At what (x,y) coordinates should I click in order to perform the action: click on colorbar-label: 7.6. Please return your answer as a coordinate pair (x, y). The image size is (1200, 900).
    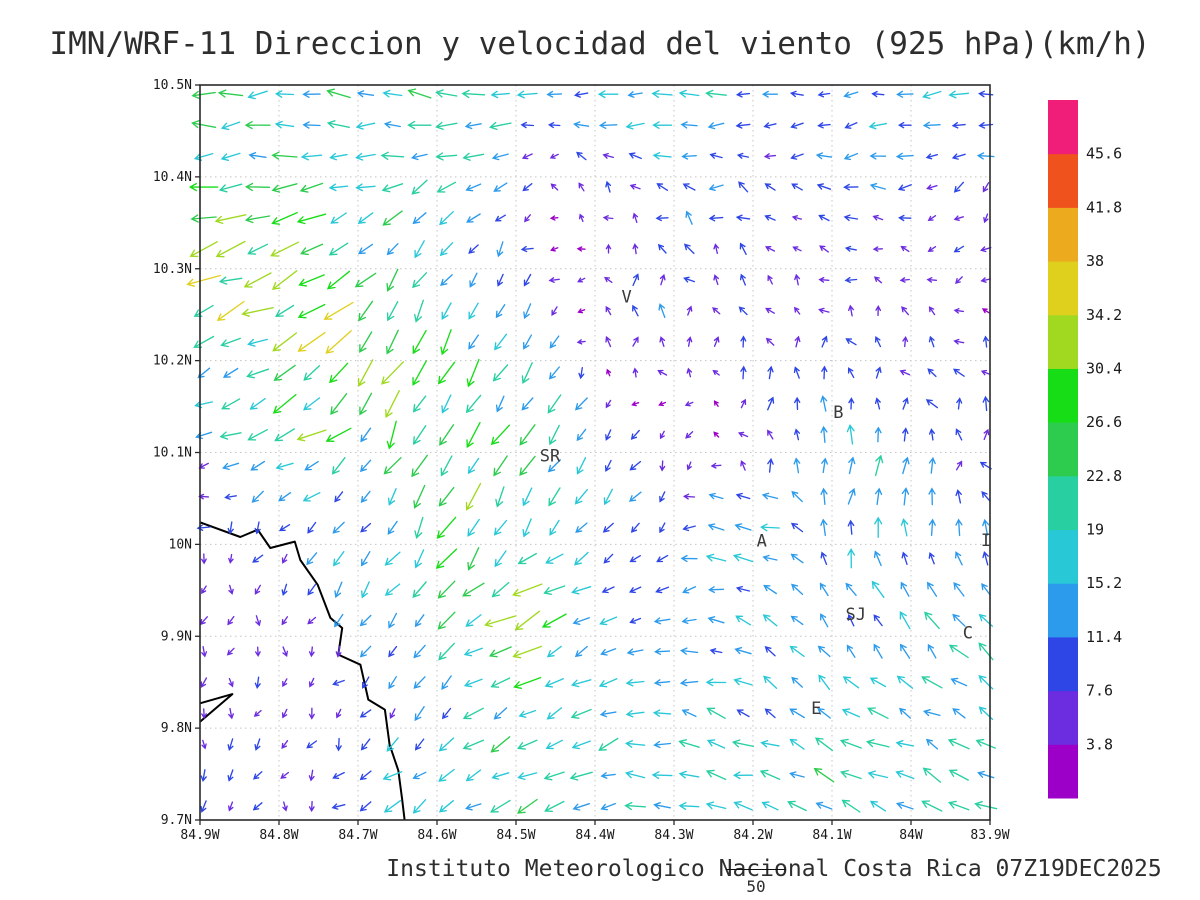
    Looking at the image, I should click on (1099, 691).